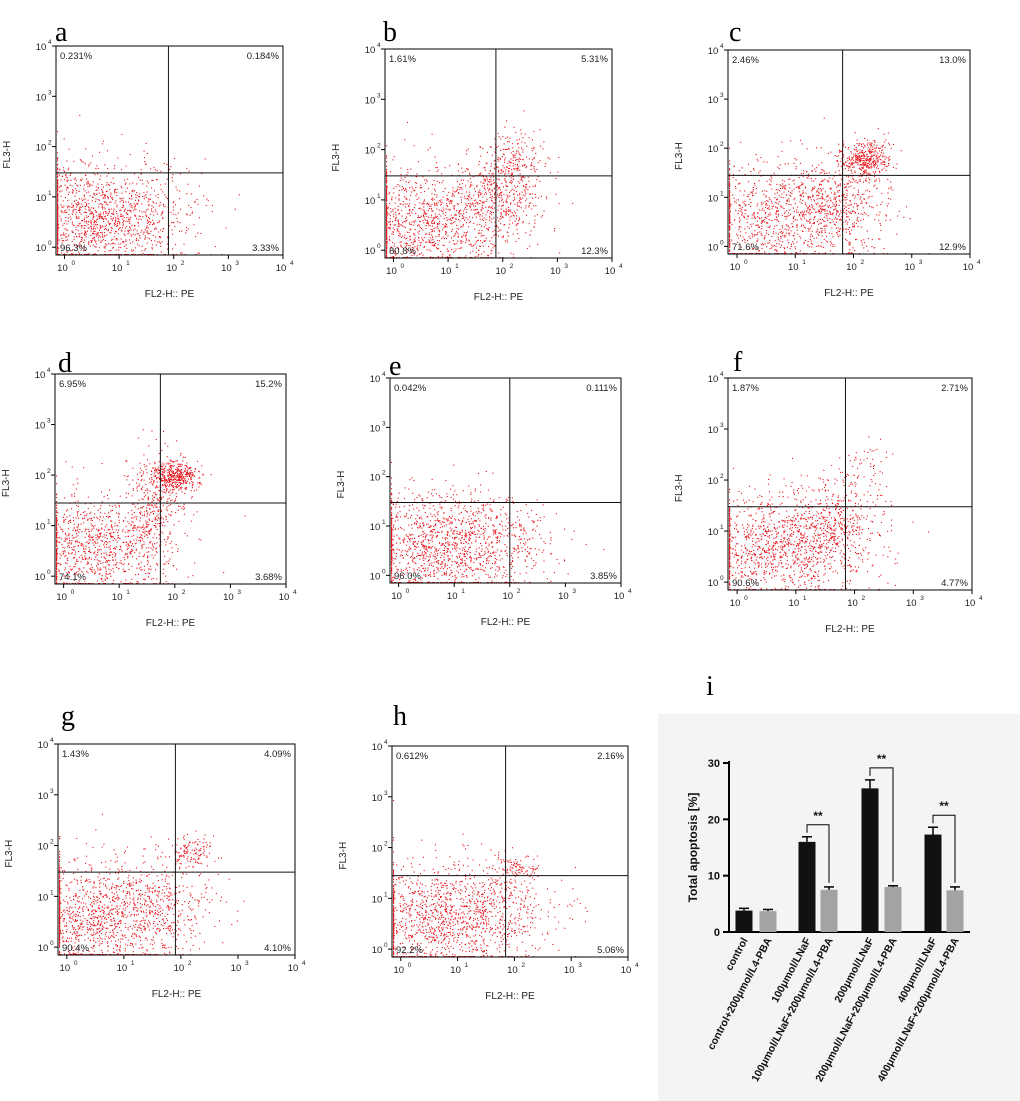 Image resolution: width=1020 pixels, height=1101 pixels. What do you see at coordinates (370, 50) in the screenshot?
I see `y-tick-label: 10` at bounding box center [370, 50].